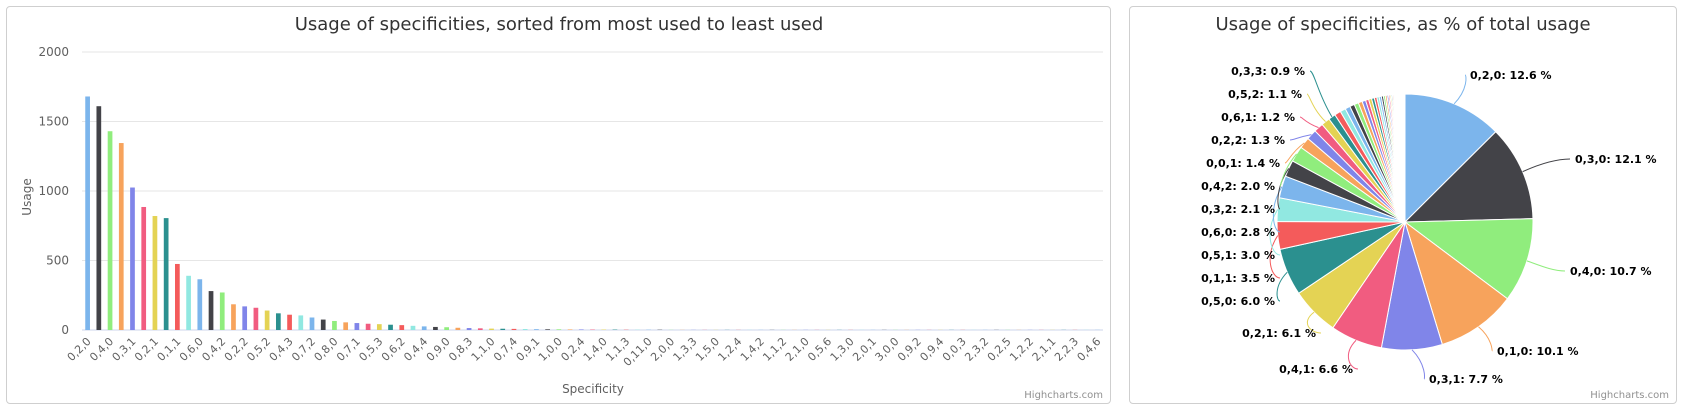 Image resolution: width=1683 pixels, height=409 pixels. I want to click on bar-x-tick-label: 0,1,1, so click(168, 349).